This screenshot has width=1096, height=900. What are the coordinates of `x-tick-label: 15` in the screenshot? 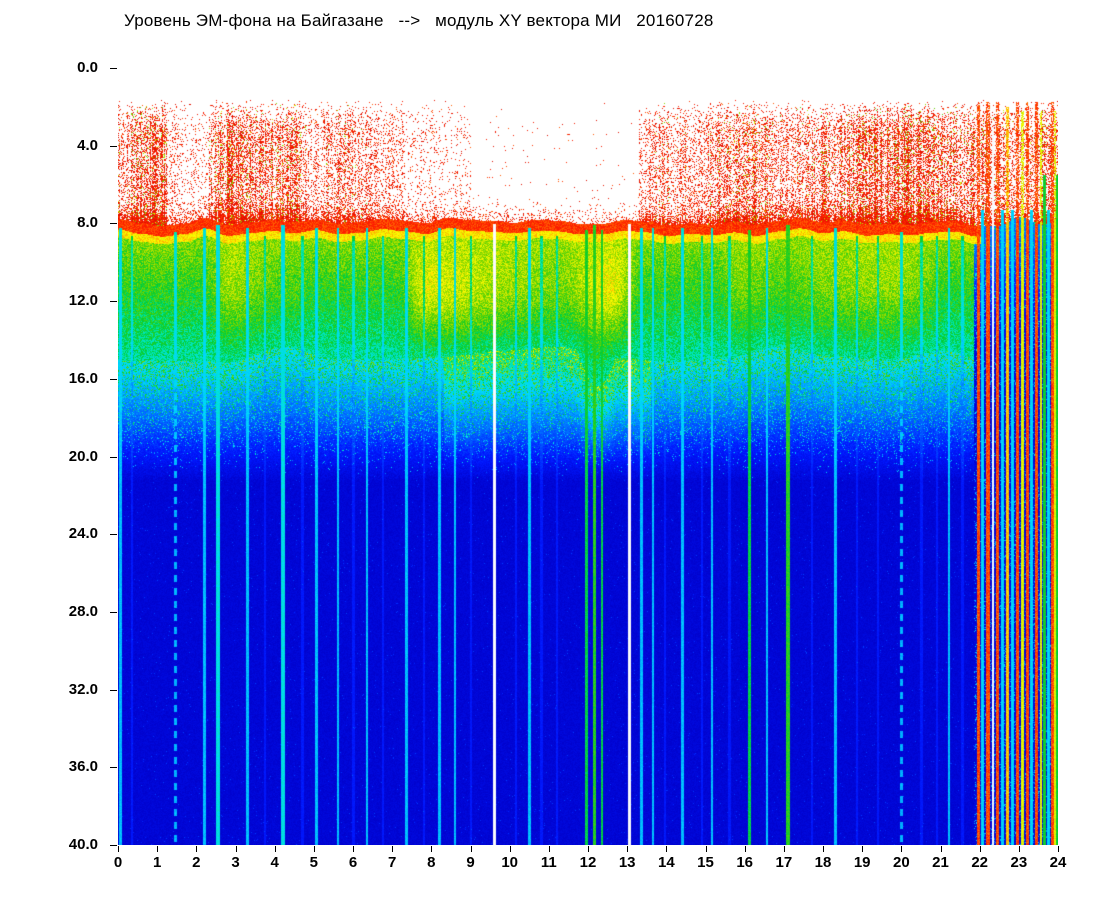 It's located at (705, 862).